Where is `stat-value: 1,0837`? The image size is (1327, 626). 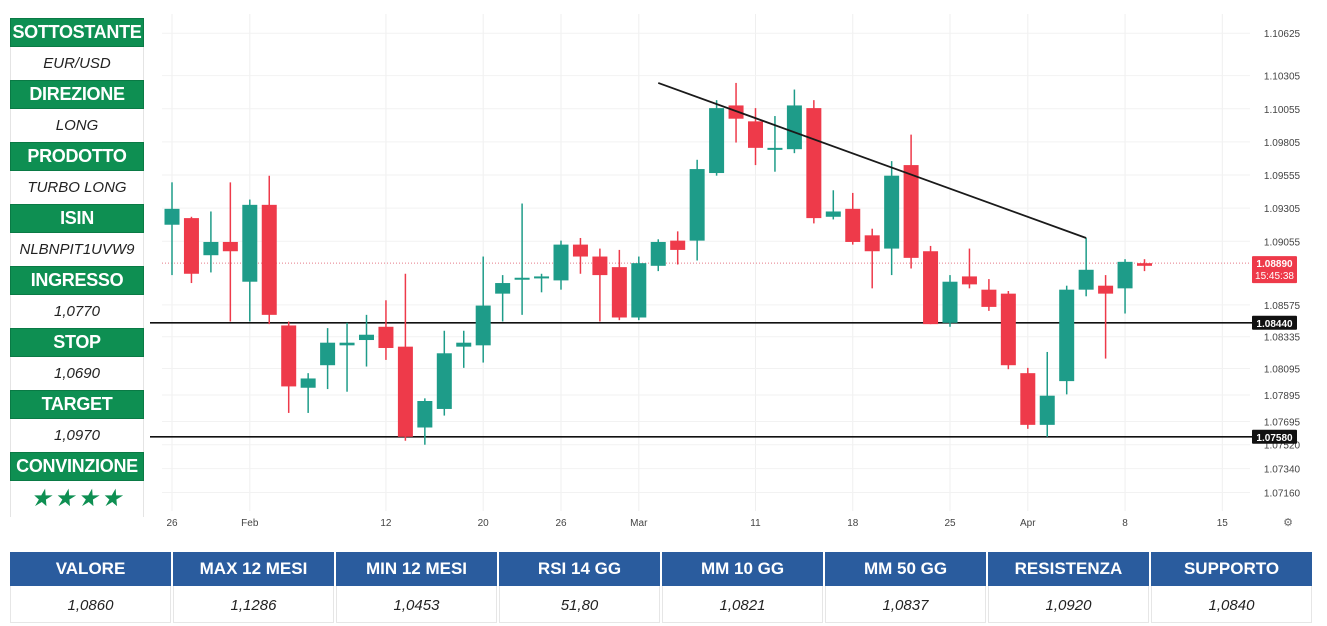 stat-value: 1,0837 is located at coordinates (905, 604).